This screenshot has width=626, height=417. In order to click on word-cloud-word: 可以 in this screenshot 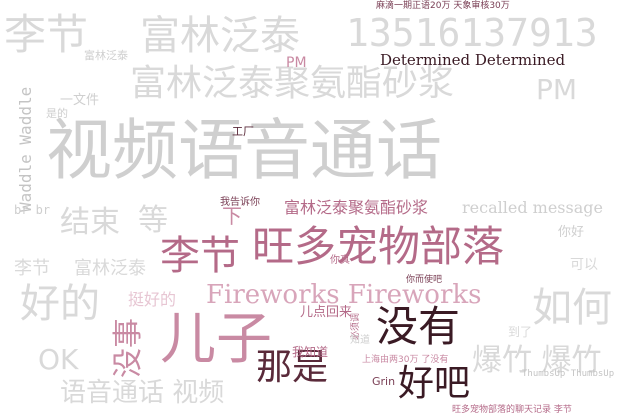, I will do `click(584, 265)`.